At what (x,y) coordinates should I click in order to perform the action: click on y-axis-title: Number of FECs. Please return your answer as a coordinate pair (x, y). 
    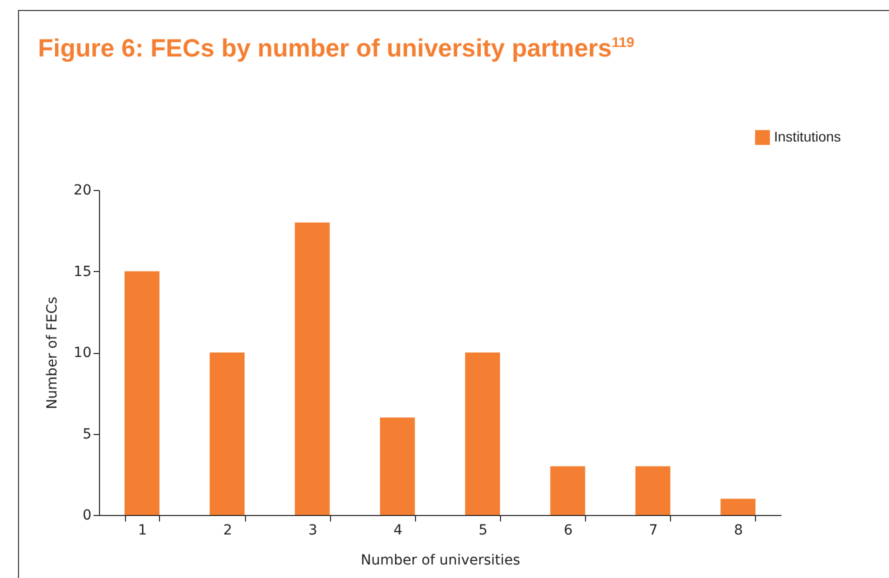
    Looking at the image, I should click on (52, 353).